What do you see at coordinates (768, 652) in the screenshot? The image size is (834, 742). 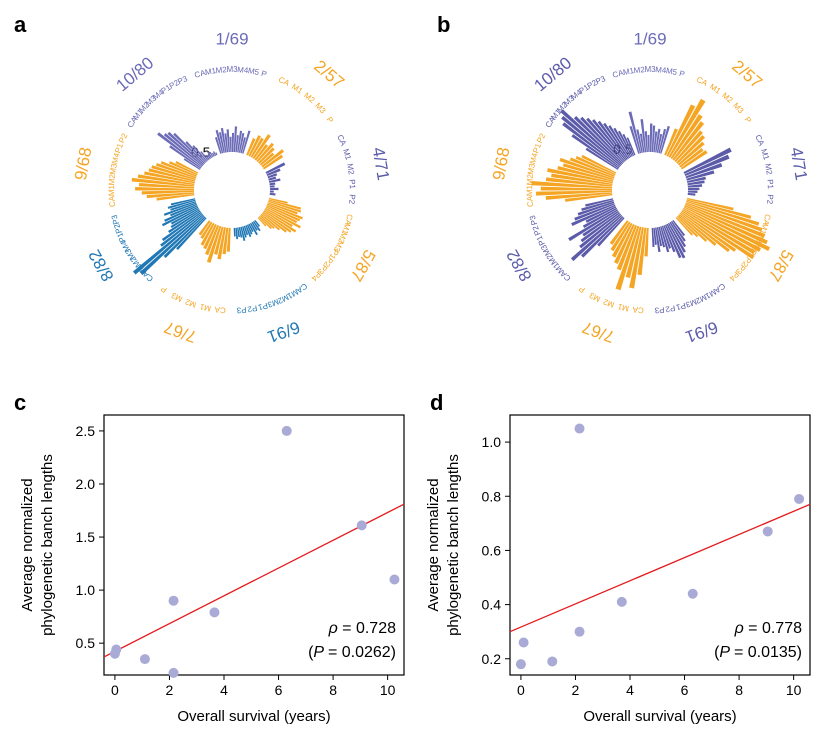 I see `p-value: = 0.0135)` at bounding box center [768, 652].